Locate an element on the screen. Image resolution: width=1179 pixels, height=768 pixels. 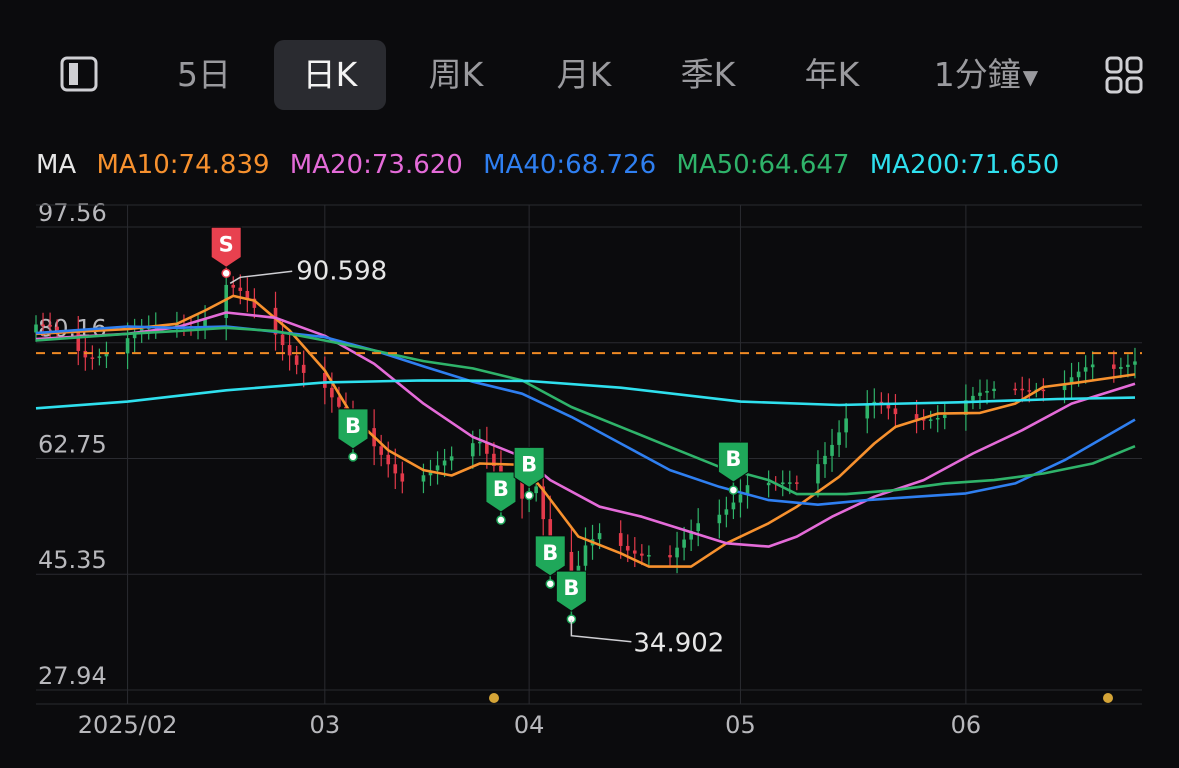
x-tick-label: 06 is located at coordinates (966, 725).